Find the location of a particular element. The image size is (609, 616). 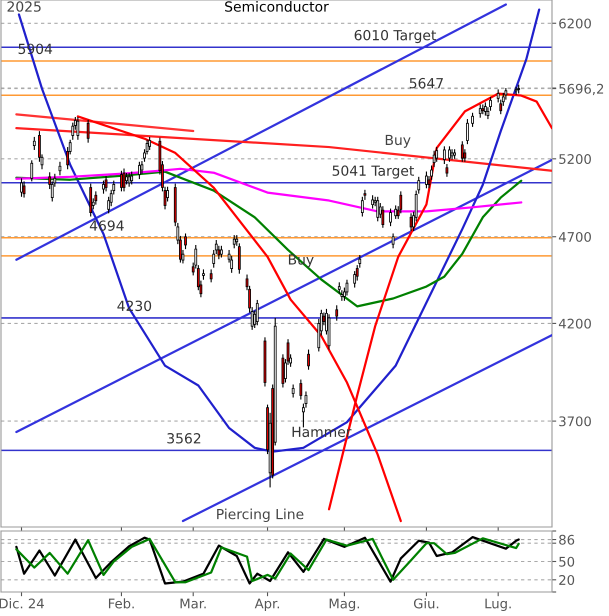

x-tick-label: Lug. is located at coordinates (498, 605).